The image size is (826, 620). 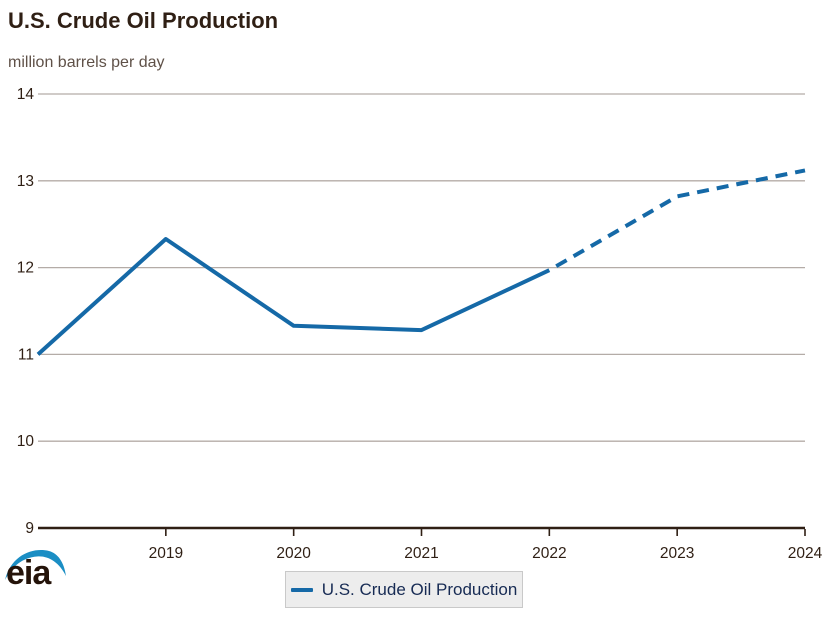 I want to click on x-tick-label: 2020, so click(x=293, y=553).